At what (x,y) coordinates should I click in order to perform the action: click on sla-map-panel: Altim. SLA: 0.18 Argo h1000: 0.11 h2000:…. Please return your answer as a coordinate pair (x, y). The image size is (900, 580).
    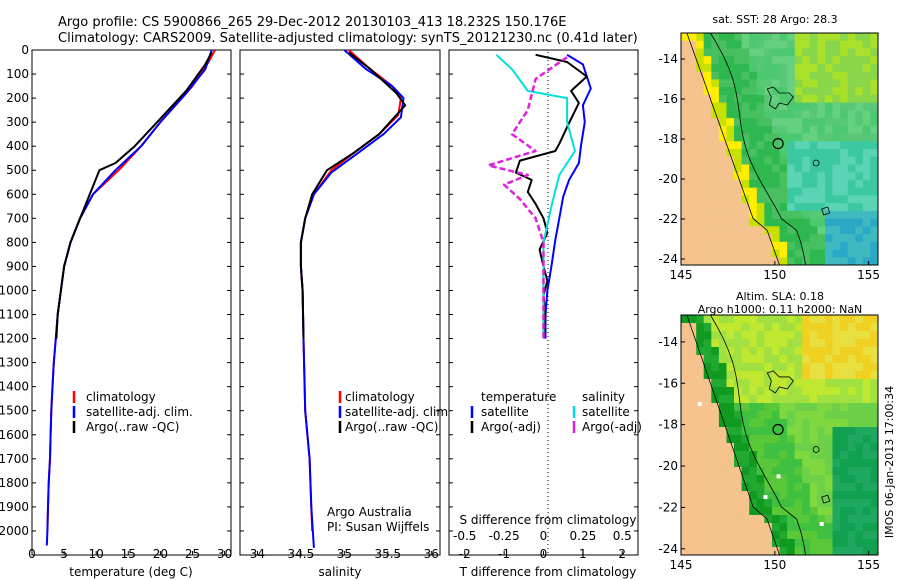
    Looking at the image, I should click on (777, 431).